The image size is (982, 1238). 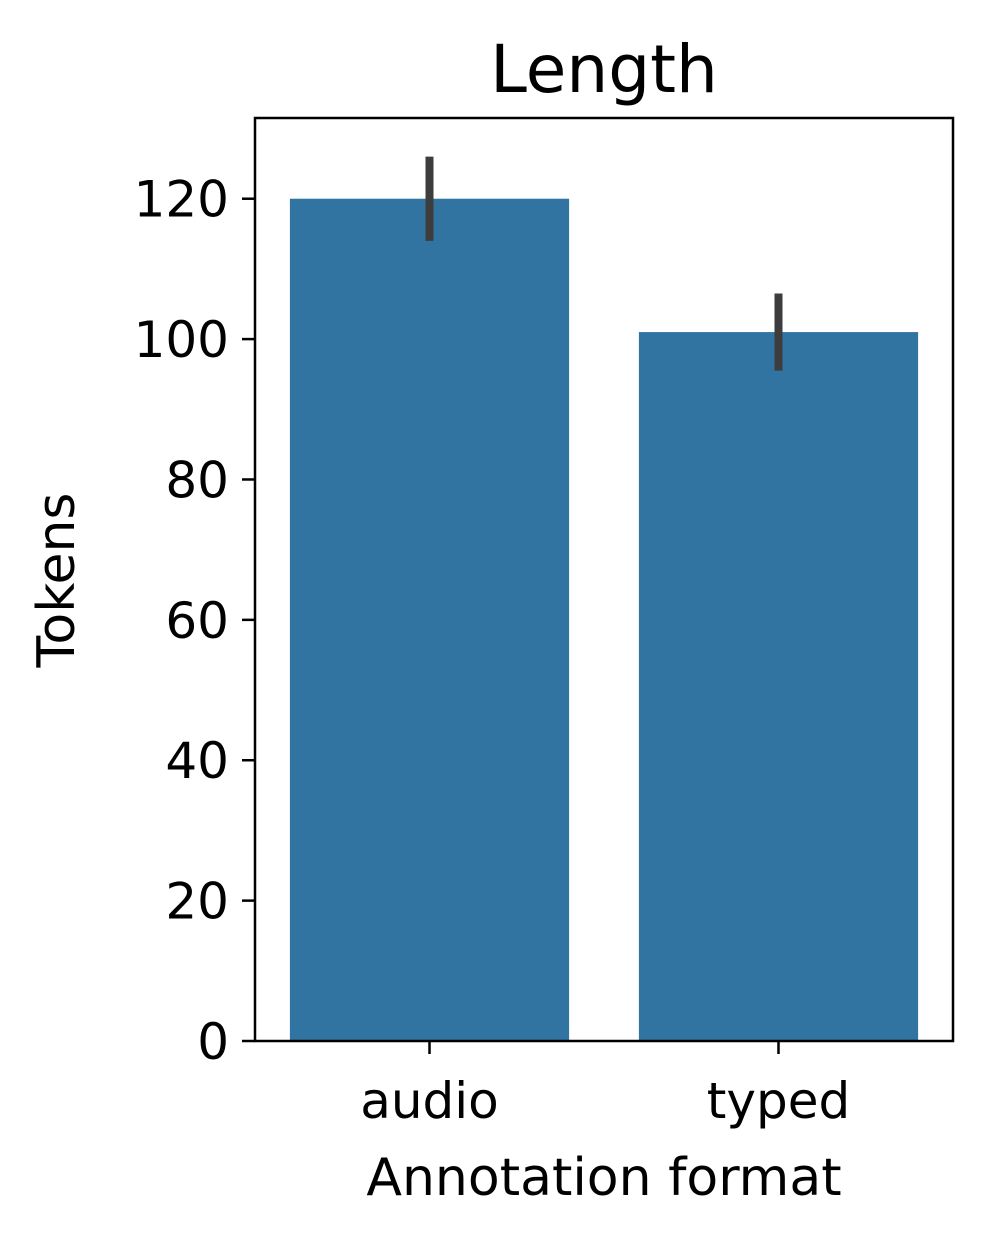 I want to click on y-tick-label: 80, so click(x=197, y=480).